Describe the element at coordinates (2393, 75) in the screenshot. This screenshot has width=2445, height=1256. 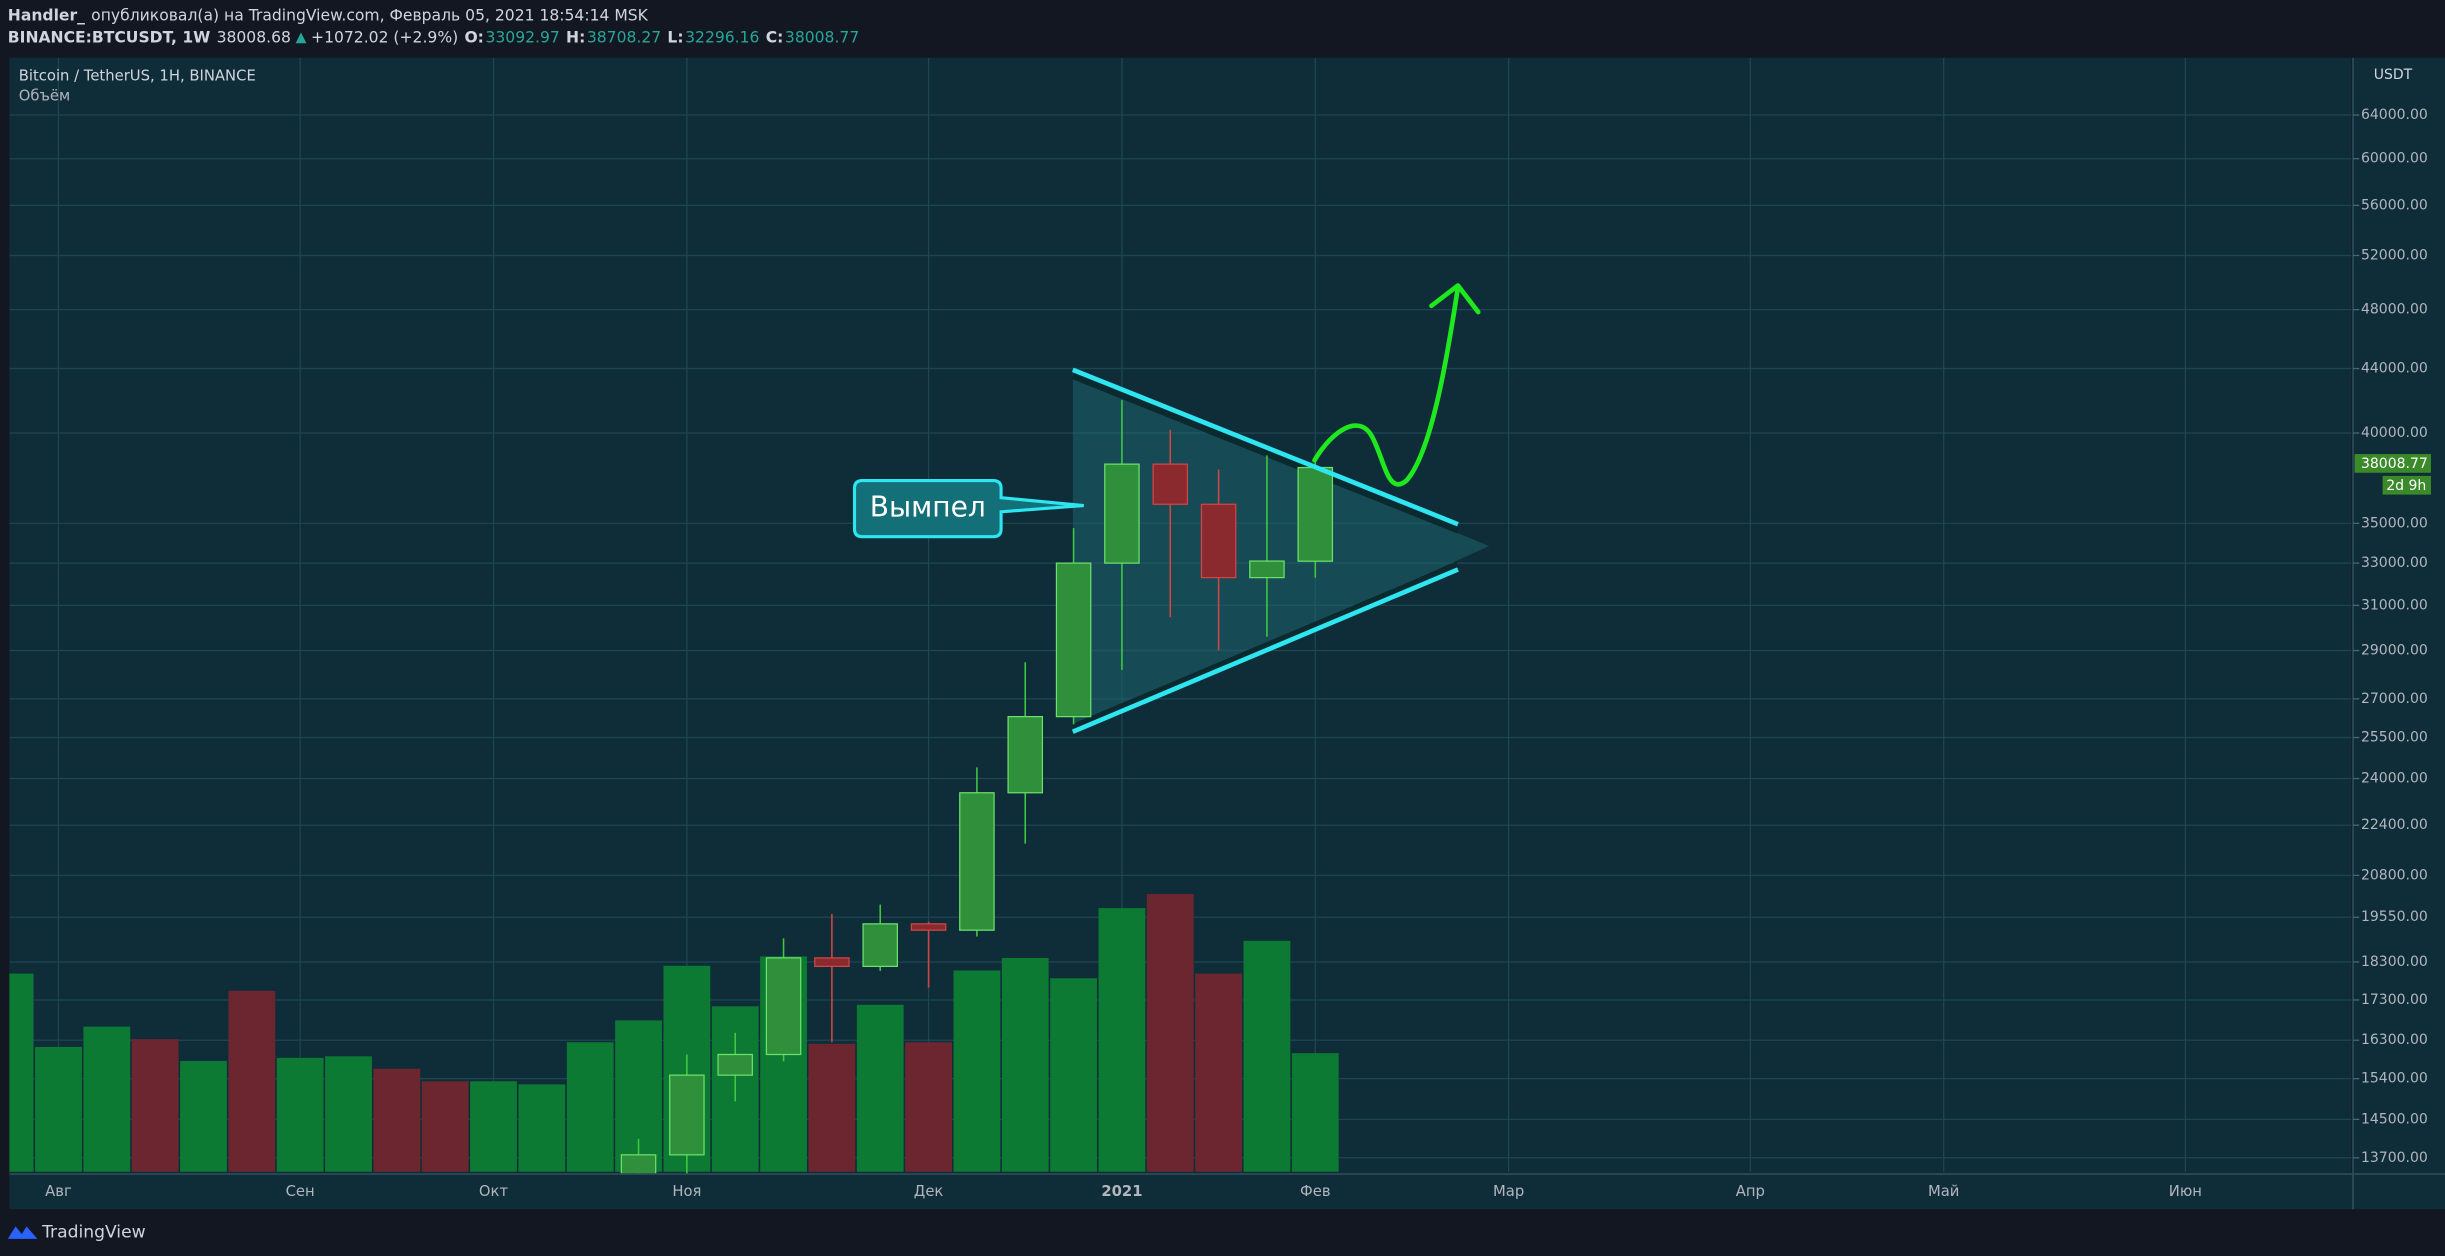
I see `currency-label: USDT` at that location.